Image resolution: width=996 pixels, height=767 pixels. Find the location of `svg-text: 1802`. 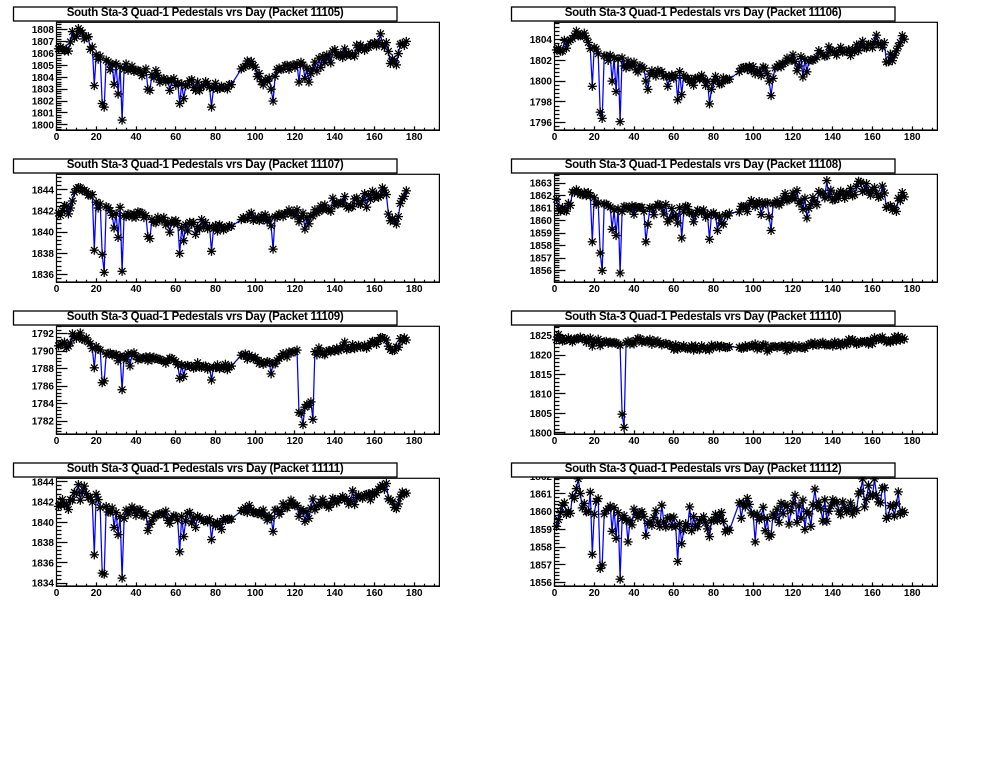

svg-text: 1802 is located at coordinates (541, 61).